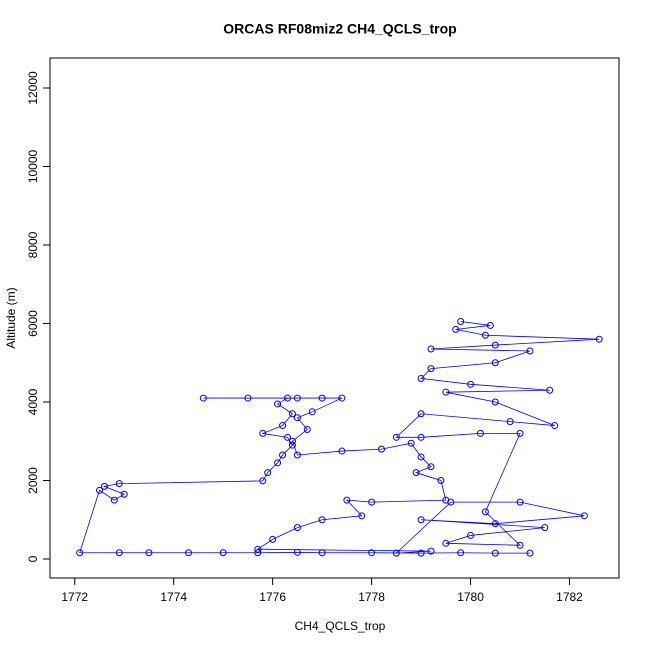 The height and width of the screenshot is (655, 650). Describe the element at coordinates (371, 597) in the screenshot. I see `x-tick-label: 1778` at that location.